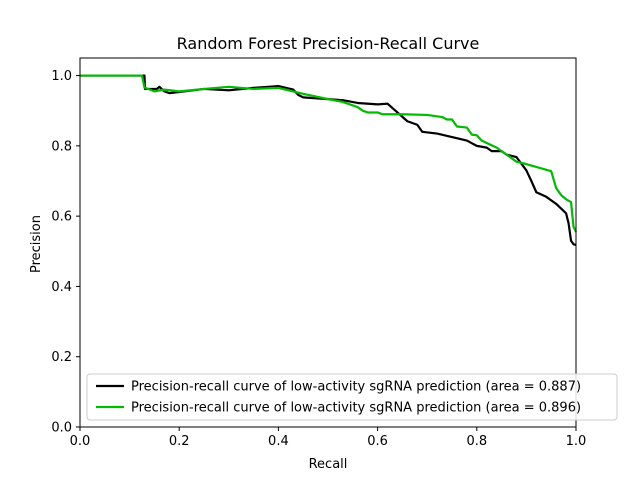  What do you see at coordinates (179, 441) in the screenshot?
I see `x-tick-label: 0.2` at bounding box center [179, 441].